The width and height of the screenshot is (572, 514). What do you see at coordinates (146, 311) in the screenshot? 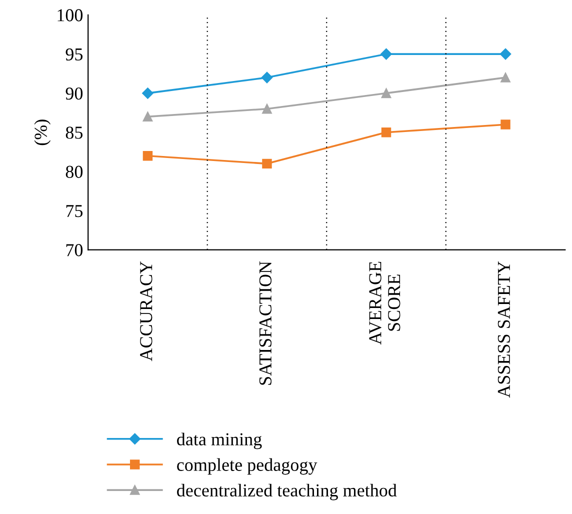
I see `x-tick-label: ACCURACY` at bounding box center [146, 311].